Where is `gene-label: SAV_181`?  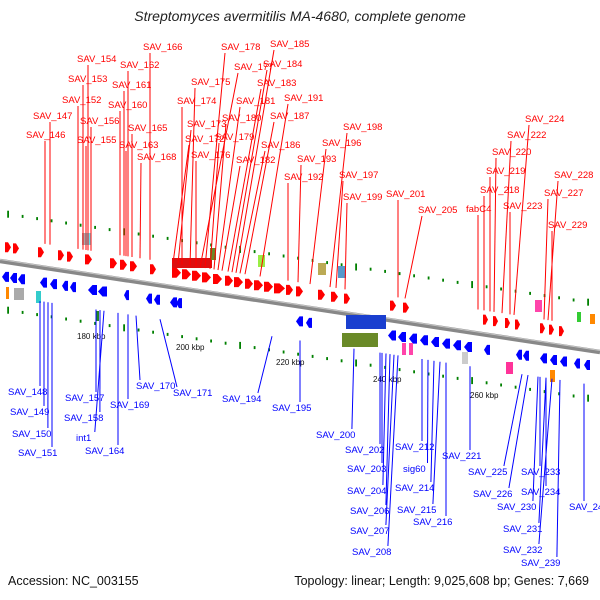
gene-label: SAV_181 is located at coordinates (255, 101).